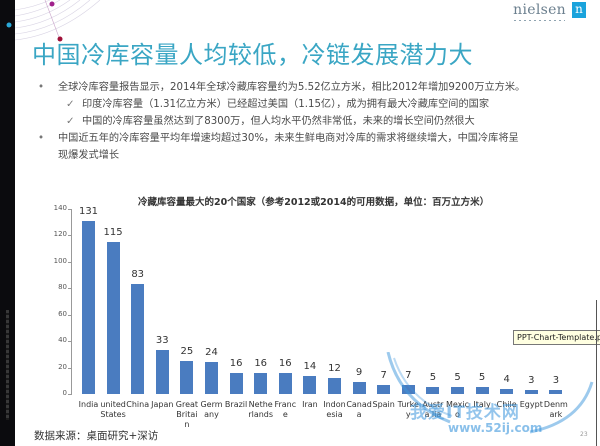 The height and width of the screenshot is (446, 600). What do you see at coordinates (236, 404) in the screenshot?
I see `x-category-label: Brazil` at bounding box center [236, 404].